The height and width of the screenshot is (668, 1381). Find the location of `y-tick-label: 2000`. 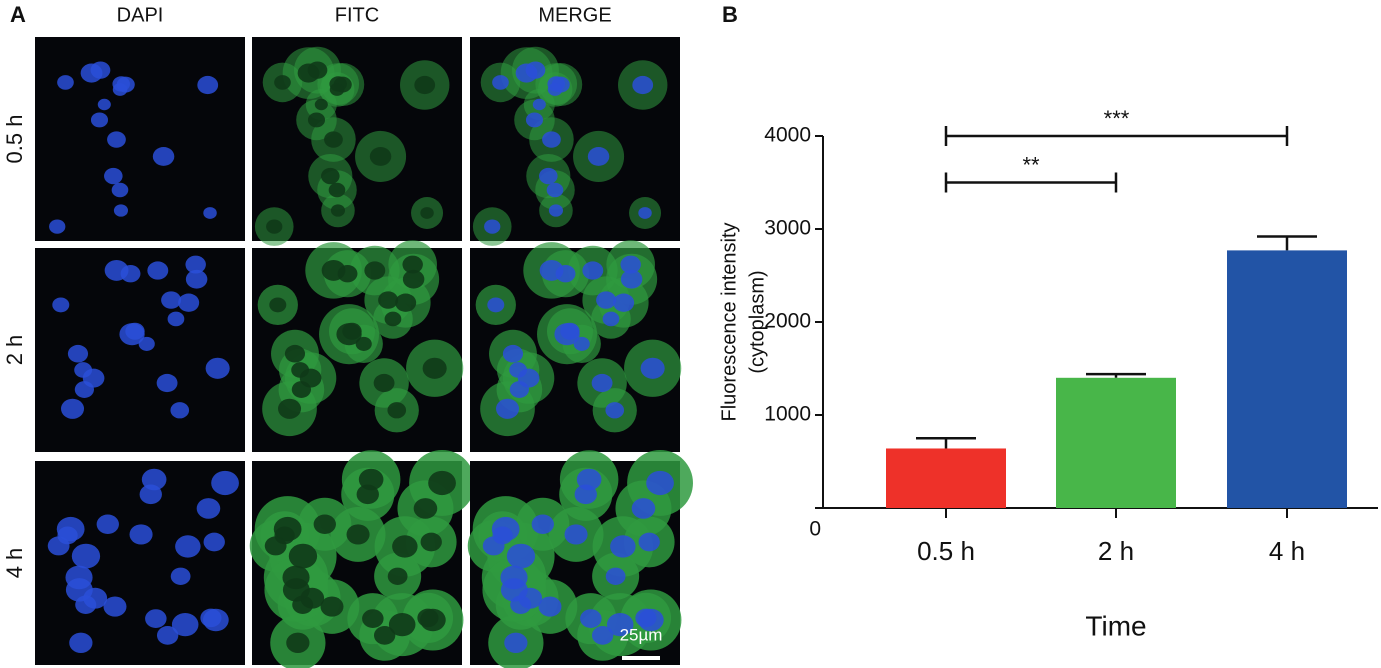

y-tick-label: 2000 is located at coordinates (787, 321).